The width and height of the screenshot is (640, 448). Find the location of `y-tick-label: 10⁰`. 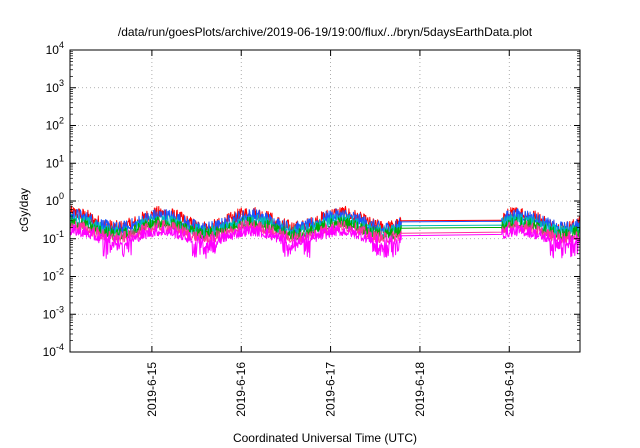

y-tick-label: 10⁰ is located at coordinates (55, 199).